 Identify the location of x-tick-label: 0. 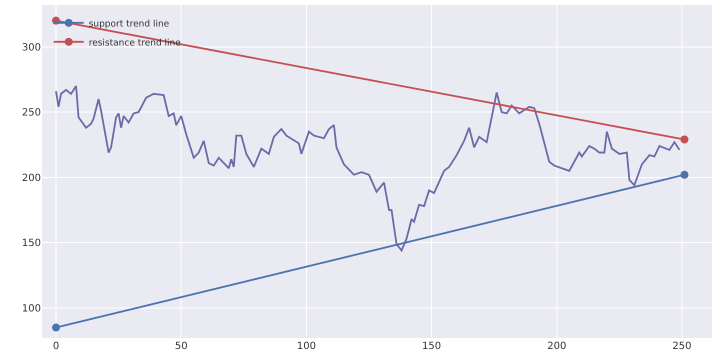
(56, 346).